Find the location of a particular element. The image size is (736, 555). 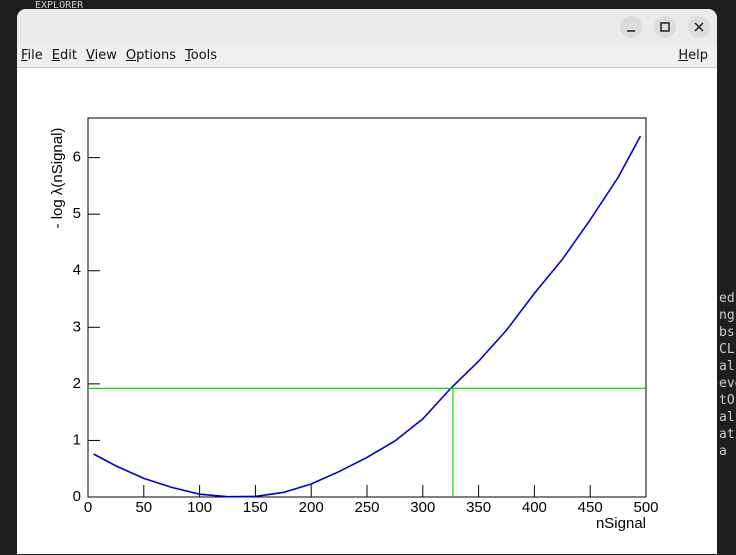

y-tick-label: 4 is located at coordinates (77, 270).